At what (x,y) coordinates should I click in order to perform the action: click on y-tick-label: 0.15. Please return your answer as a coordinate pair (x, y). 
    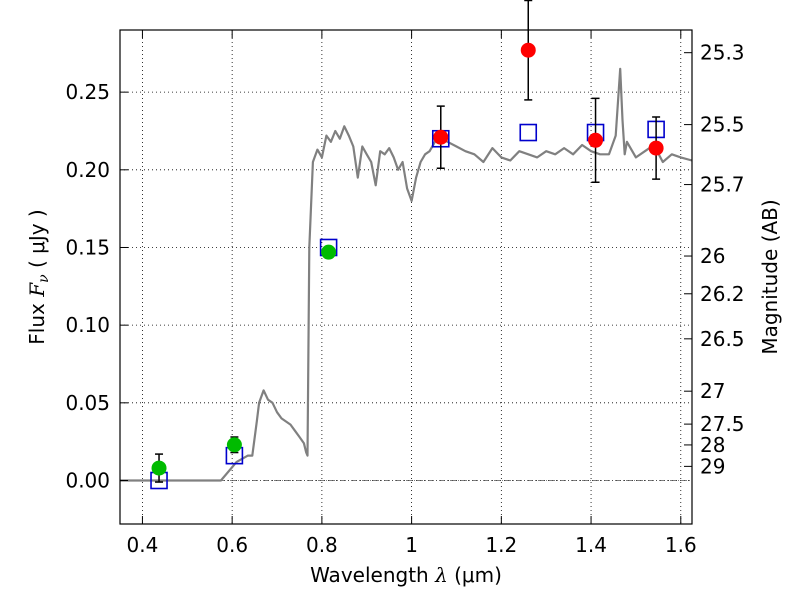
    Looking at the image, I should click on (87, 247).